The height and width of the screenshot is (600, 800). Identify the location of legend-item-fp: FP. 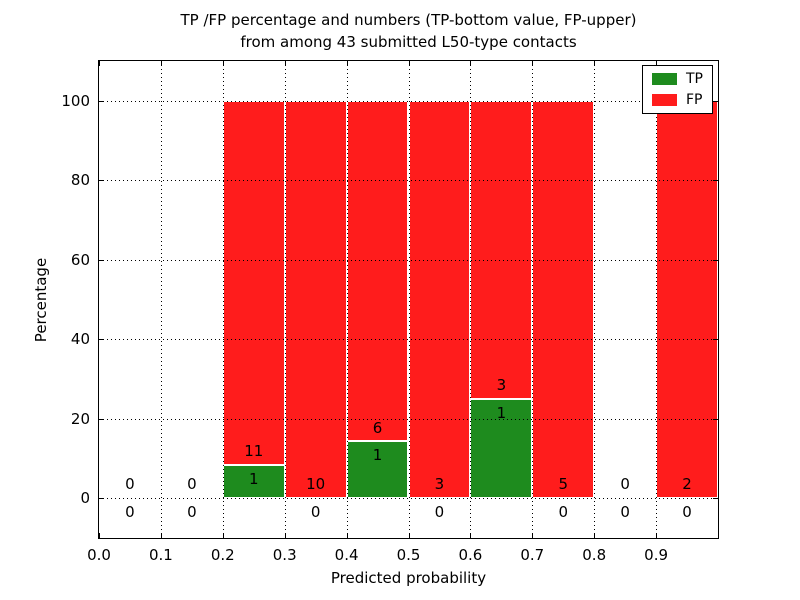
(677, 100).